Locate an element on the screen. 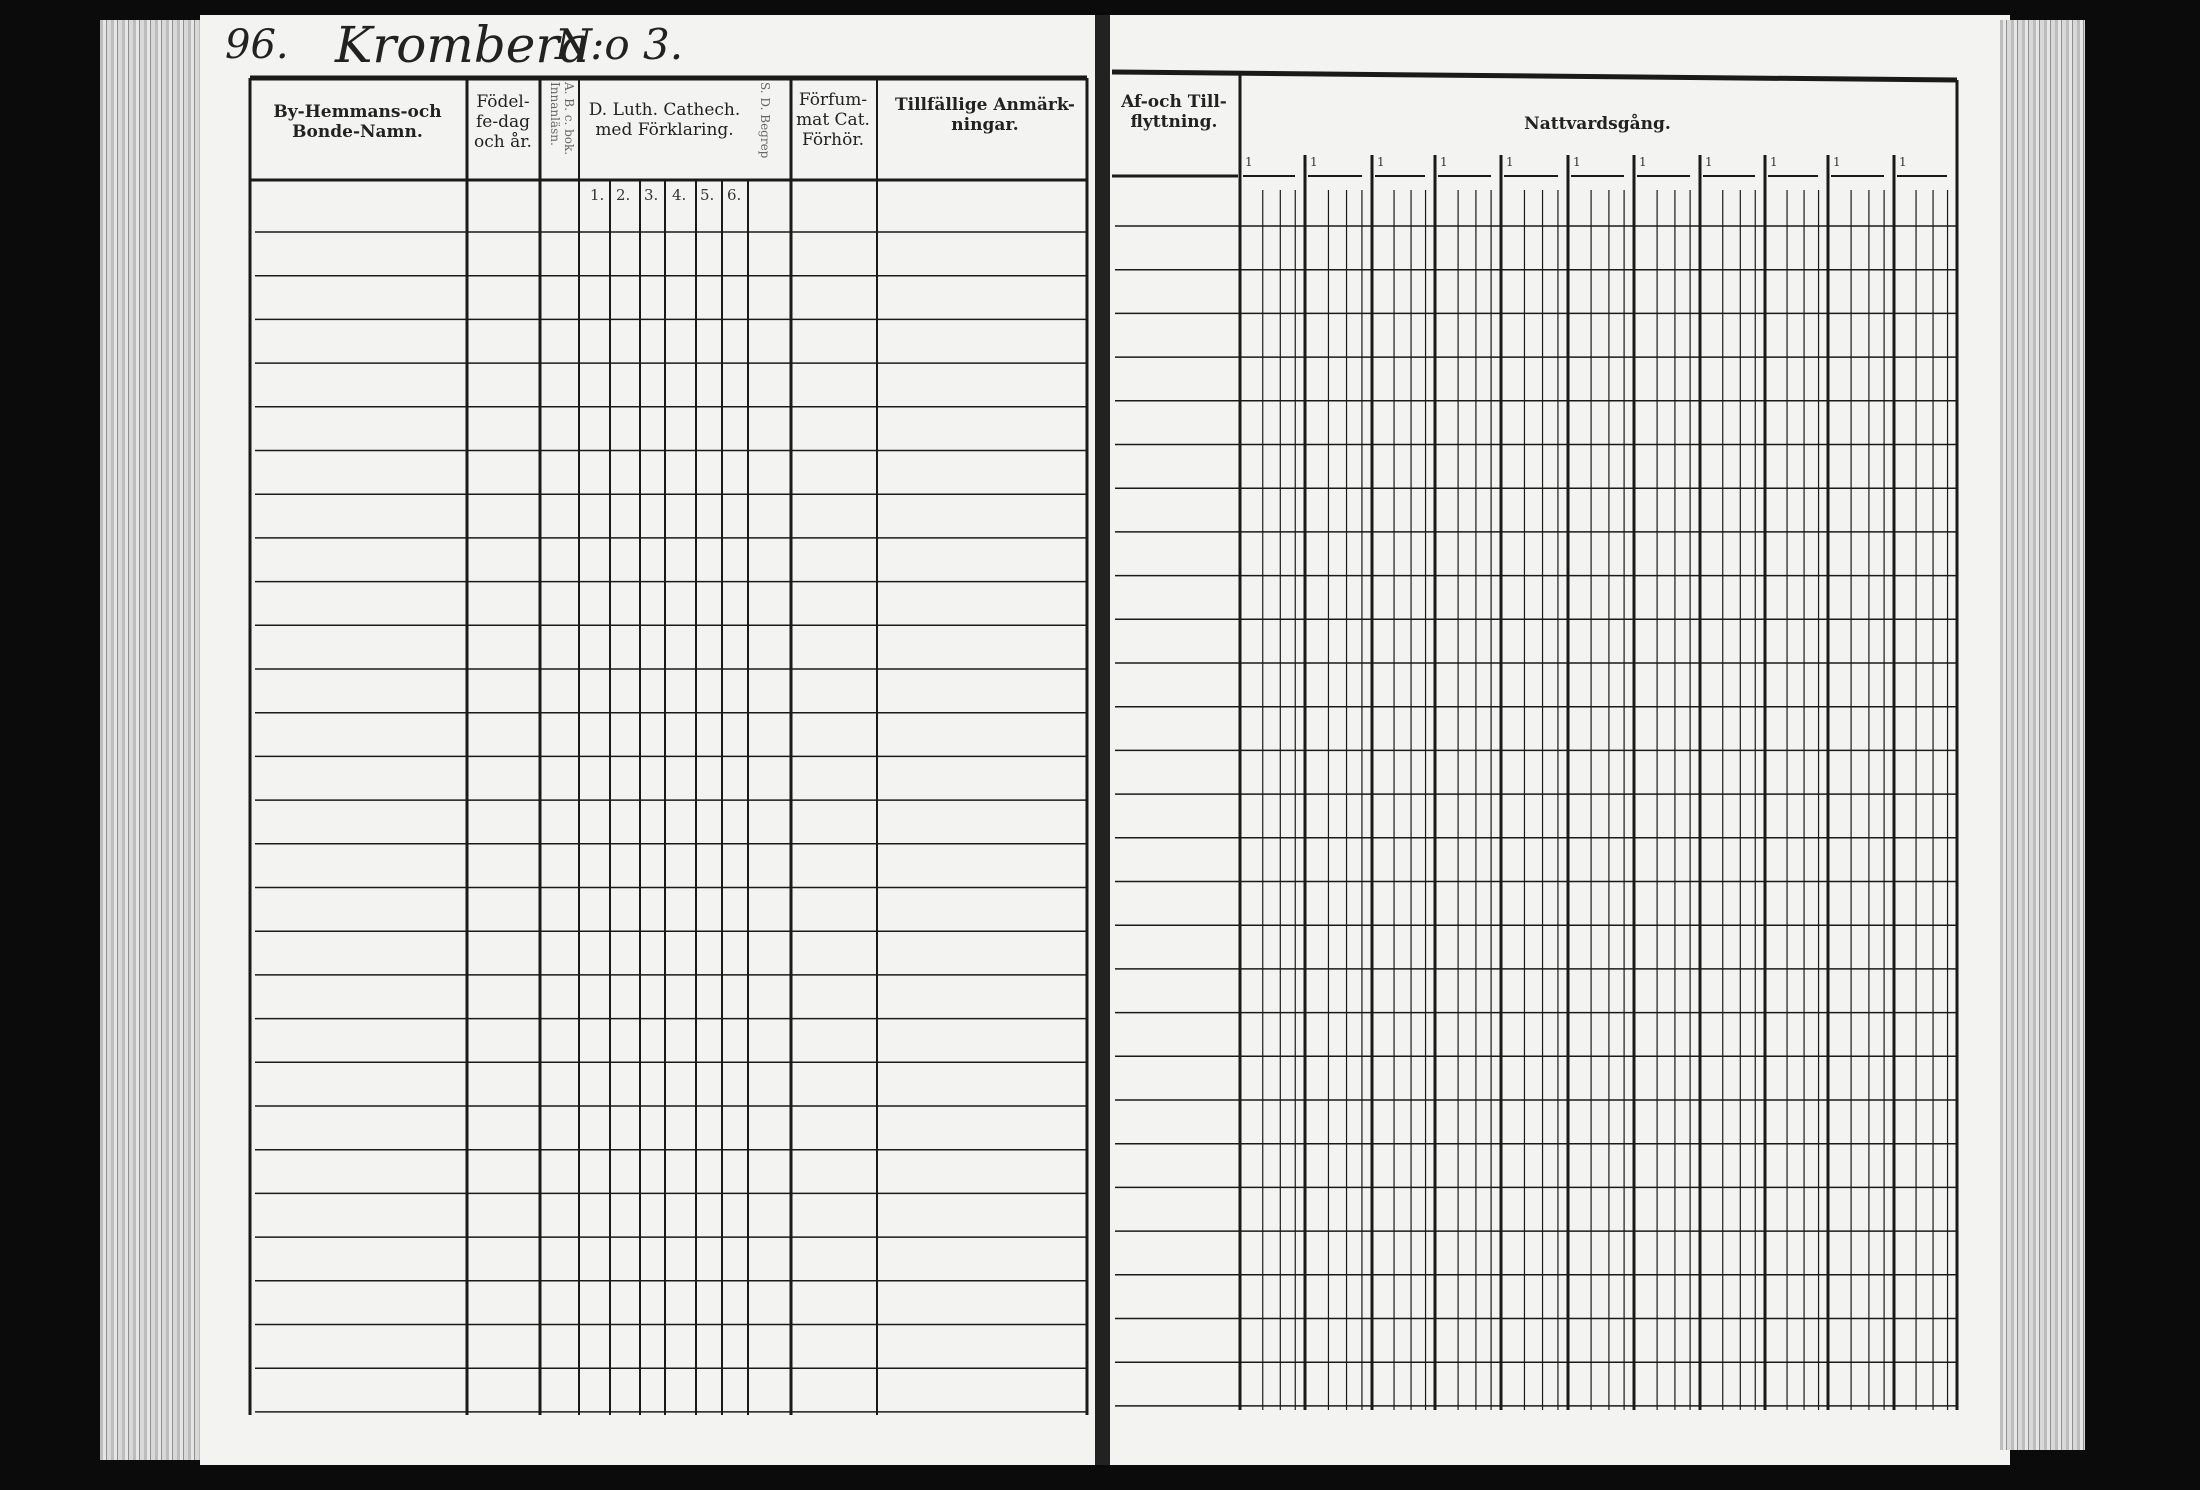 This screenshot has height=1490, width=2200. header-sd: S. D. Begrep is located at coordinates (765, 120).